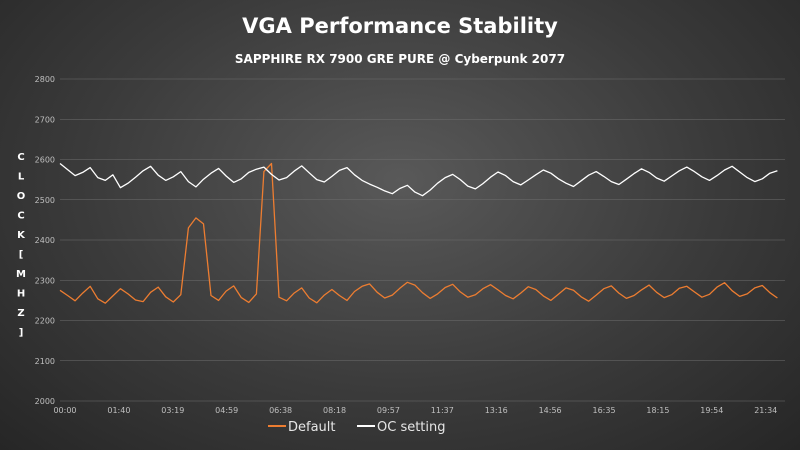 This screenshot has width=800, height=450. Describe the element at coordinates (334, 410) in the screenshot. I see `x-tick-label: 08:18` at that location.